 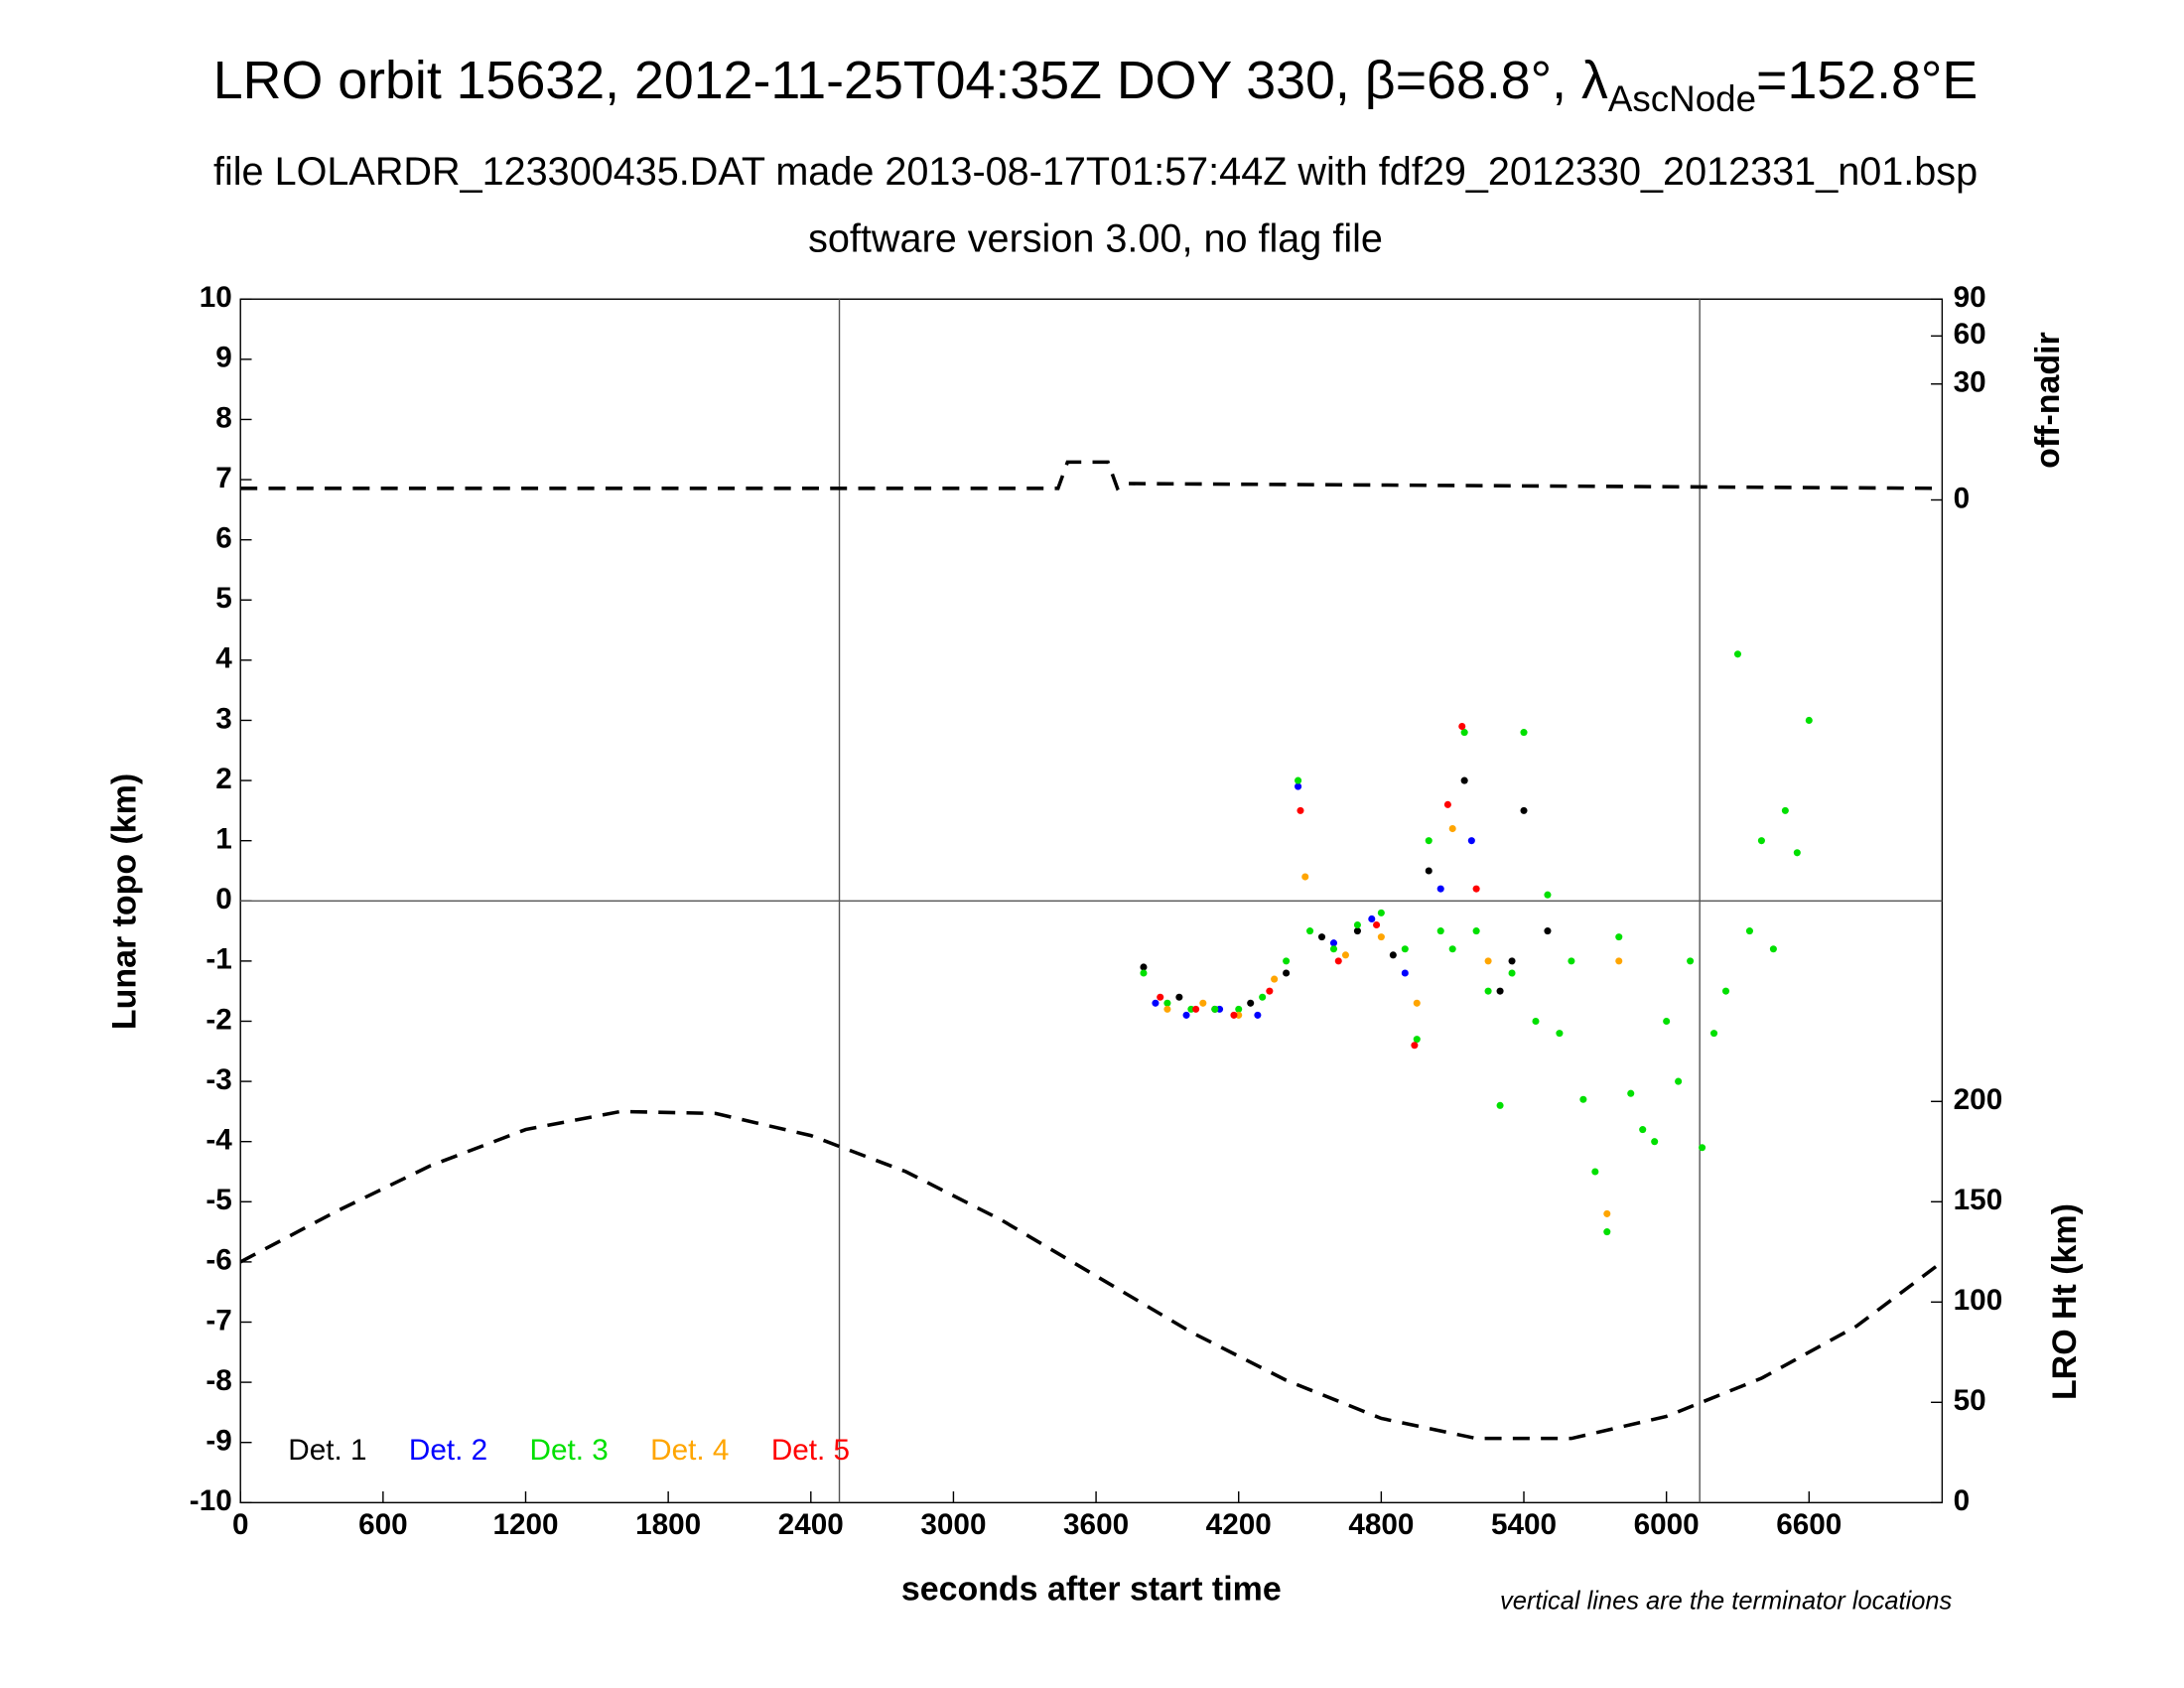 What do you see at coordinates (218, 1260) in the screenshot?
I see `y-tick-label: -6` at bounding box center [218, 1260].